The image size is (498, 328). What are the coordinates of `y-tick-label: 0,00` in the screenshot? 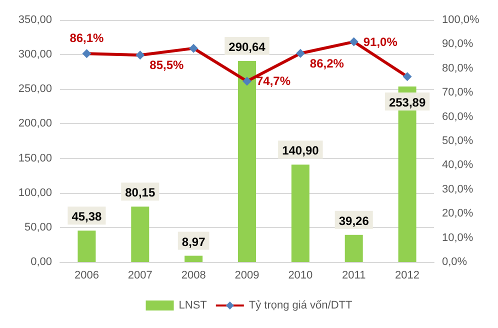 It's located at (41, 262).